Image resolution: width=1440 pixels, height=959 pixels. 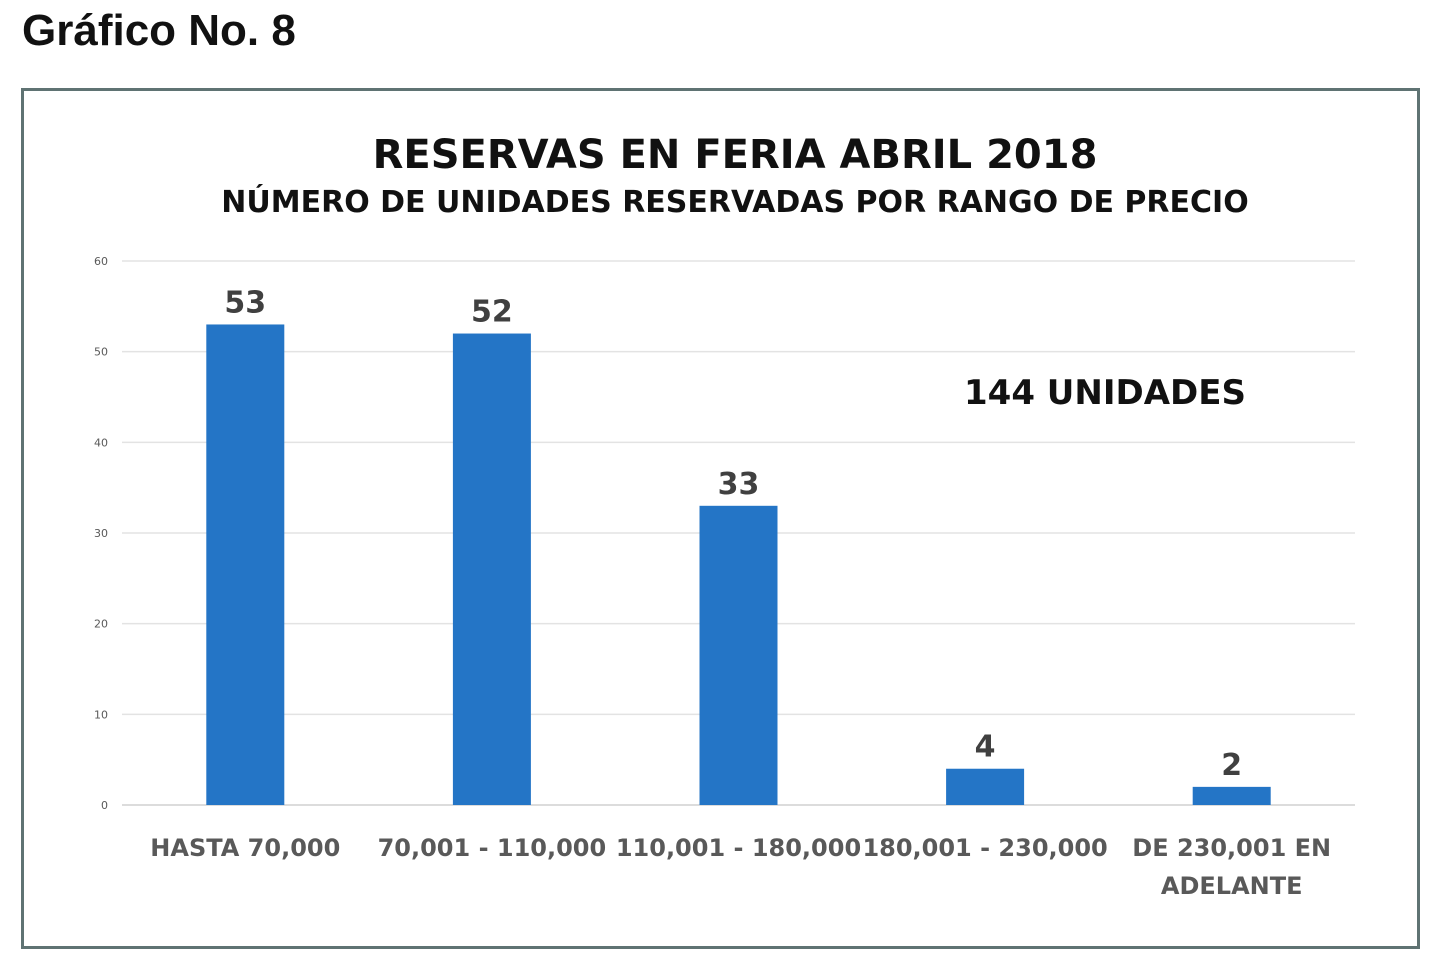 What do you see at coordinates (1231, 848) in the screenshot?
I see `x-tick-label: DE 230,001 EN` at bounding box center [1231, 848].